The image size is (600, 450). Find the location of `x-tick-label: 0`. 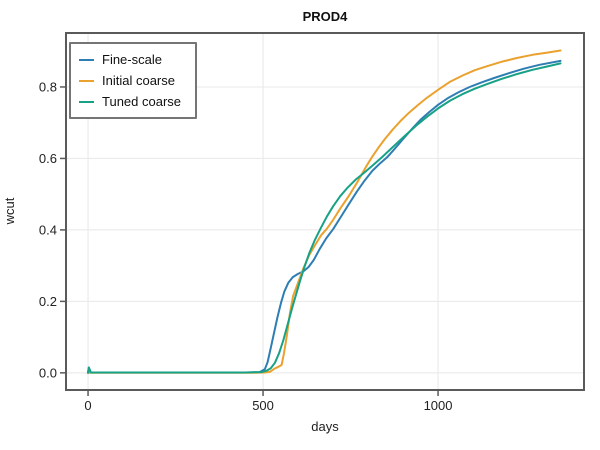

x-tick-label: 0 is located at coordinates (87, 405).